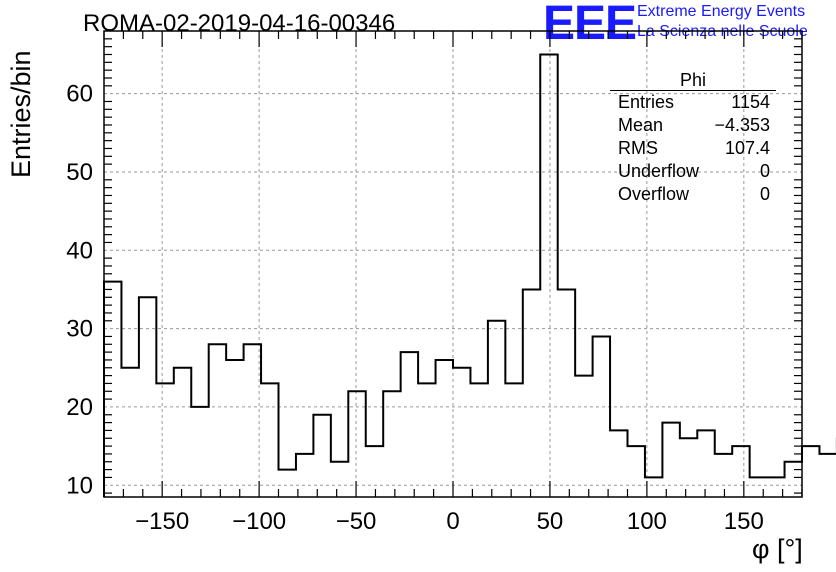 This screenshot has width=836, height=572. Describe the element at coordinates (654, 194) in the screenshot. I see `stats-label: Overflow` at that location.